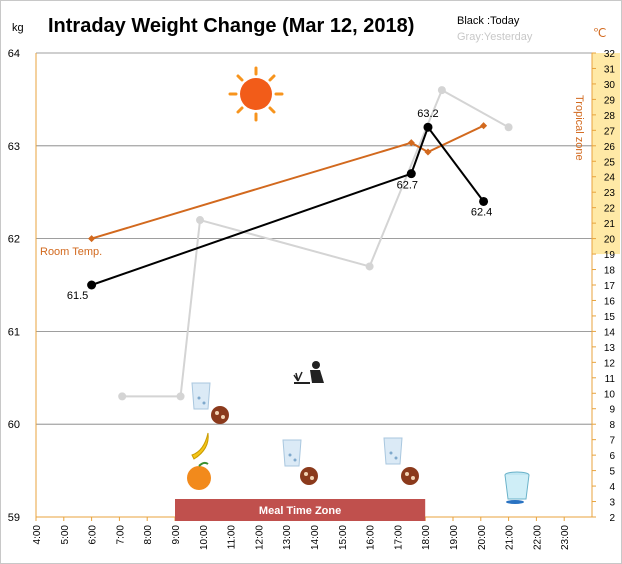 The width and height of the screenshot is (622, 564). Describe the element at coordinates (288, 182) in the screenshot. I see `temperature-series-line` at that location.